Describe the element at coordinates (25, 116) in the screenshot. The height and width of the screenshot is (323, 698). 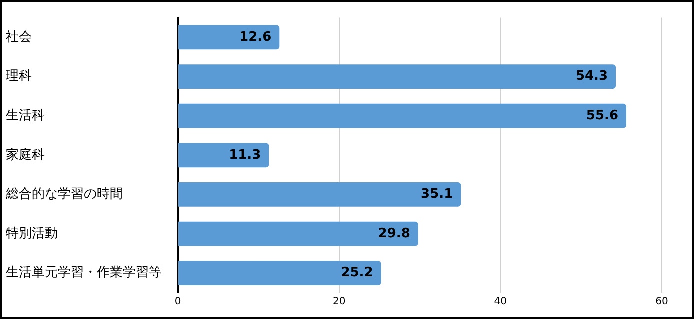
I see `y-tick-label: 生活科` at that location.